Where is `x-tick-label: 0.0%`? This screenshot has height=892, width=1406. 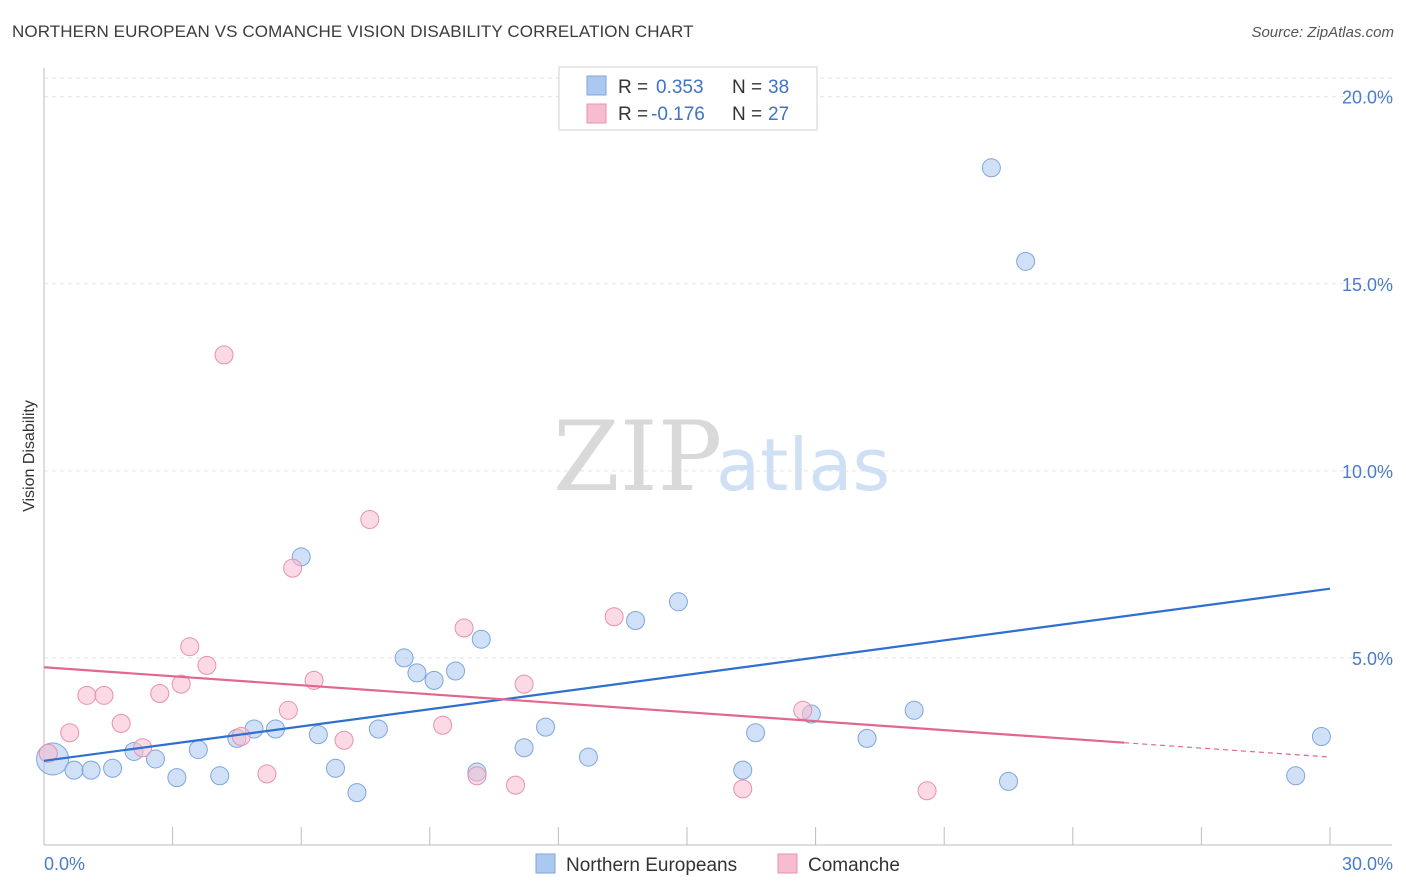 x-tick-label: 0.0% is located at coordinates (64, 864).